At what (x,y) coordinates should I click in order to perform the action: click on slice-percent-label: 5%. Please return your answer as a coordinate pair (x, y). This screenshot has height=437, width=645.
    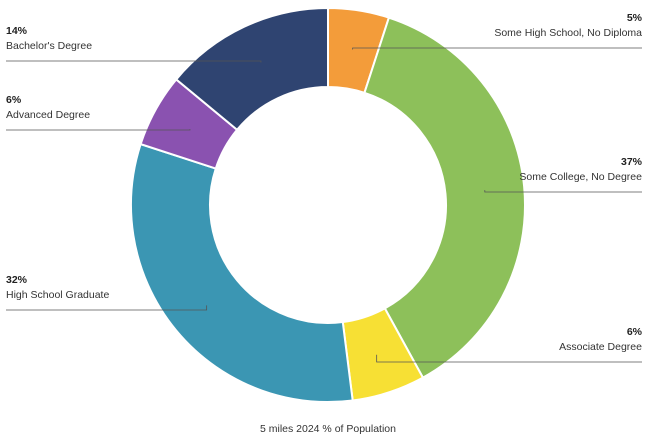
    Looking at the image, I should click on (635, 18).